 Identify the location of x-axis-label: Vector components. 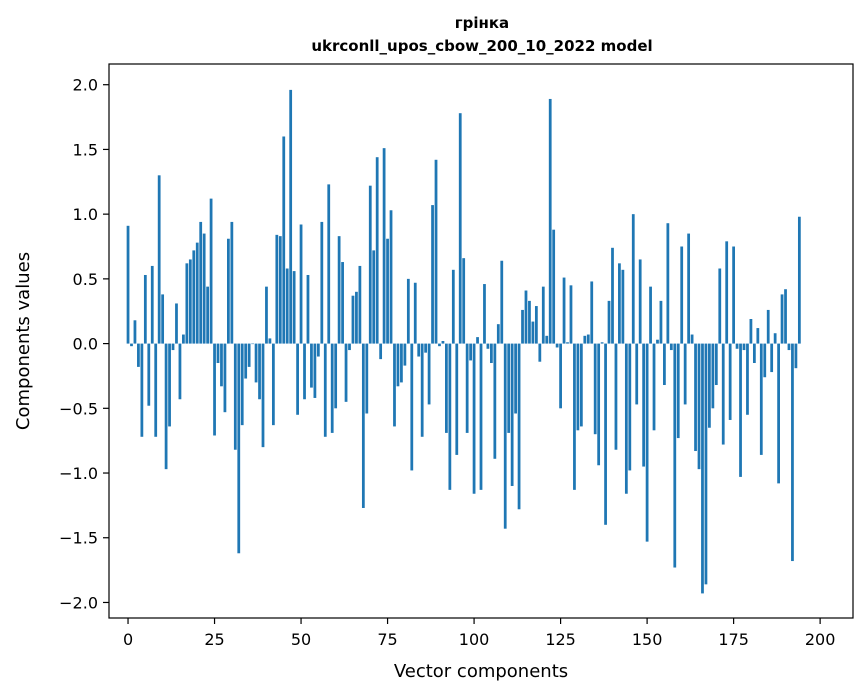
(481, 671).